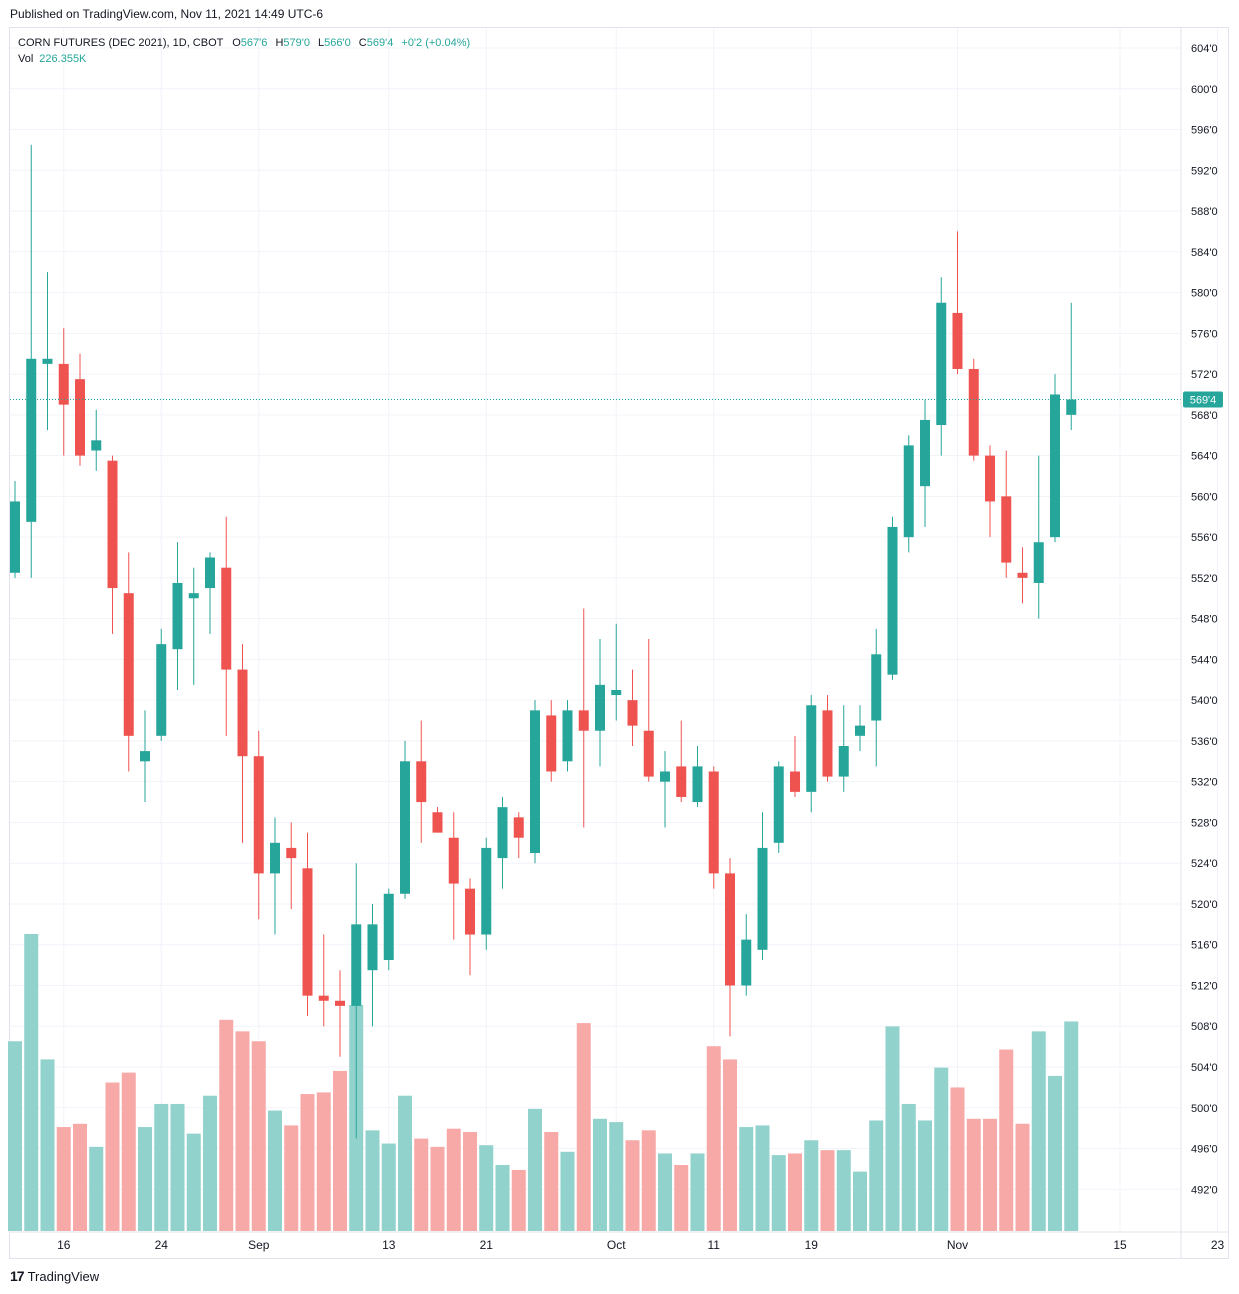 This screenshot has height=1294, width=1239. I want to click on x-tick-label: 13, so click(389, 1245).